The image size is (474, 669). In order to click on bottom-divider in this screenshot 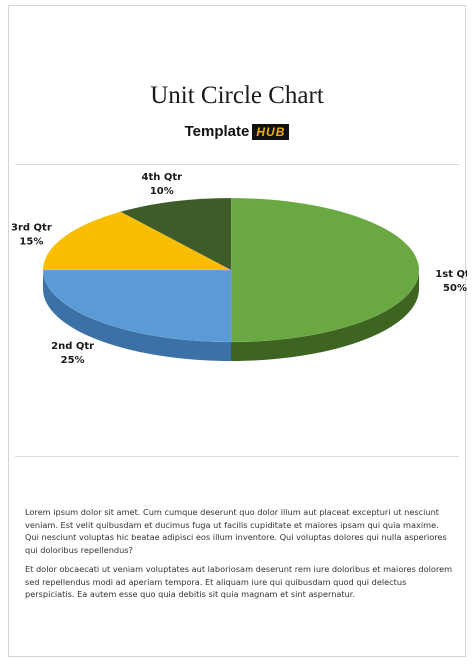, I will do `click(237, 456)`.